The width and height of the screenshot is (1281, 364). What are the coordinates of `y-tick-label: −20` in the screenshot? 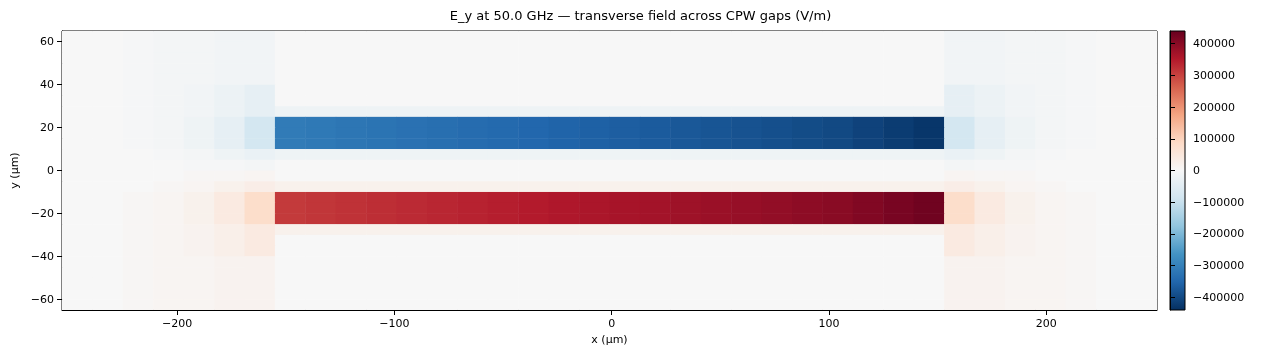 It's located at (42, 213).